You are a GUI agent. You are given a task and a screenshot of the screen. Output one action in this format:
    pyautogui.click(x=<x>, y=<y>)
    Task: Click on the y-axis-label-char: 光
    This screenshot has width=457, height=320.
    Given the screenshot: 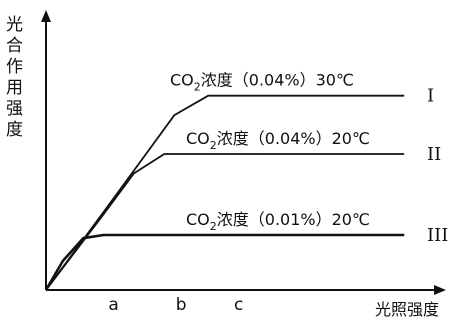 What is the action you would take?
    pyautogui.click(x=14, y=25)
    